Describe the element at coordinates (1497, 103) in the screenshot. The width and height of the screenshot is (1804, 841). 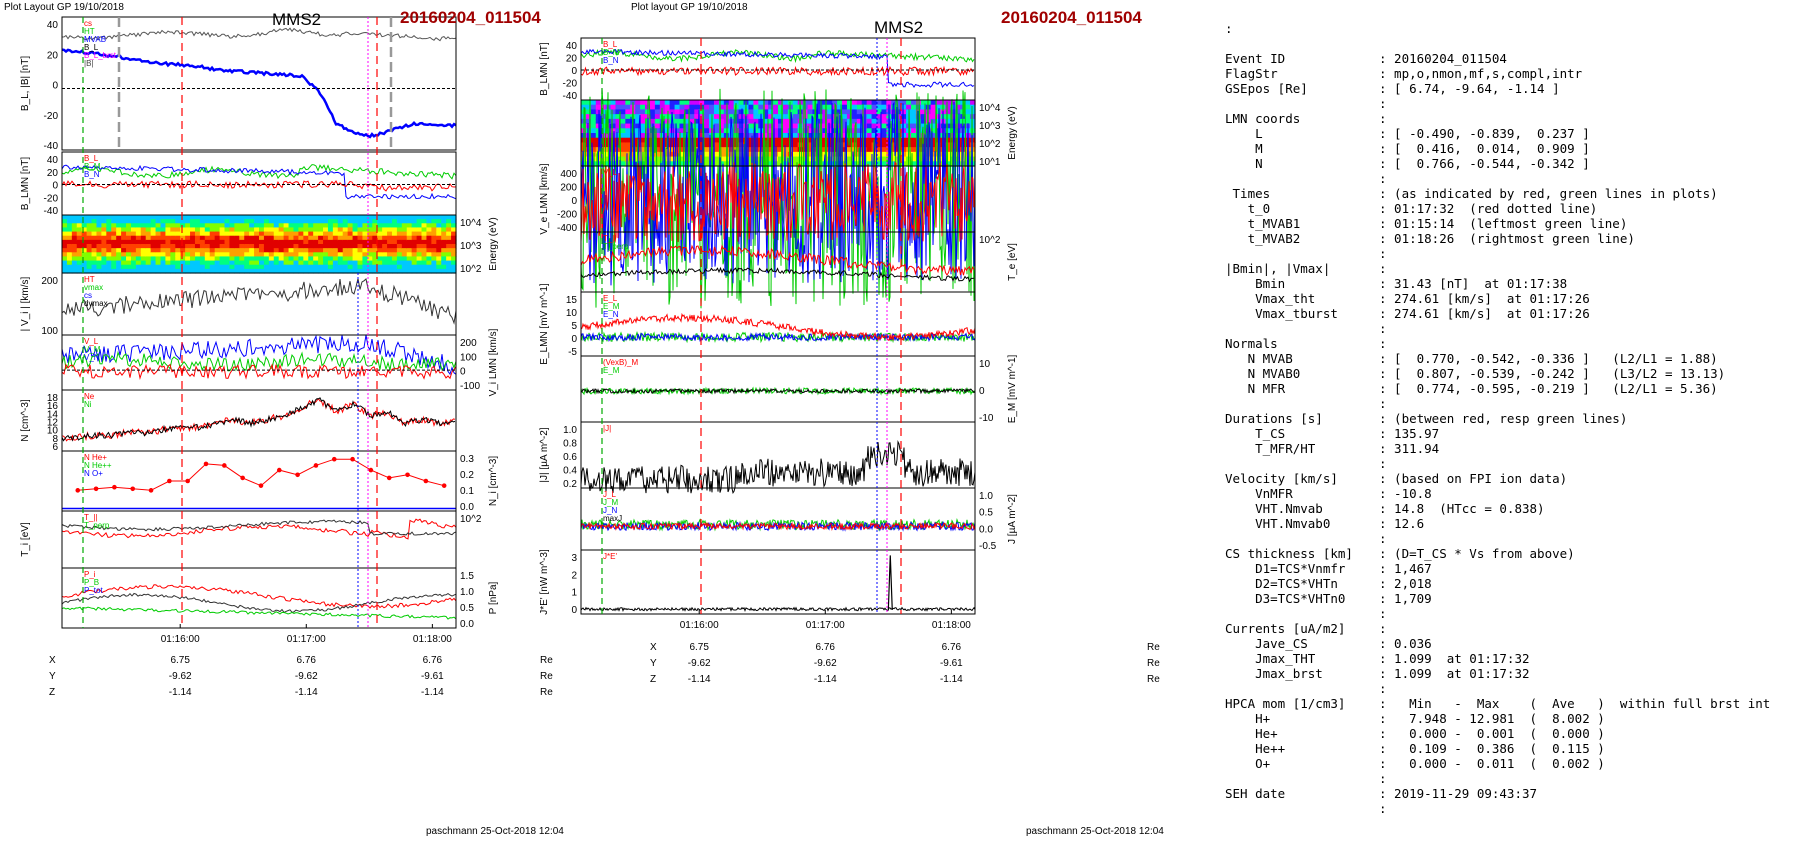
I see `info-line: :` at that location.